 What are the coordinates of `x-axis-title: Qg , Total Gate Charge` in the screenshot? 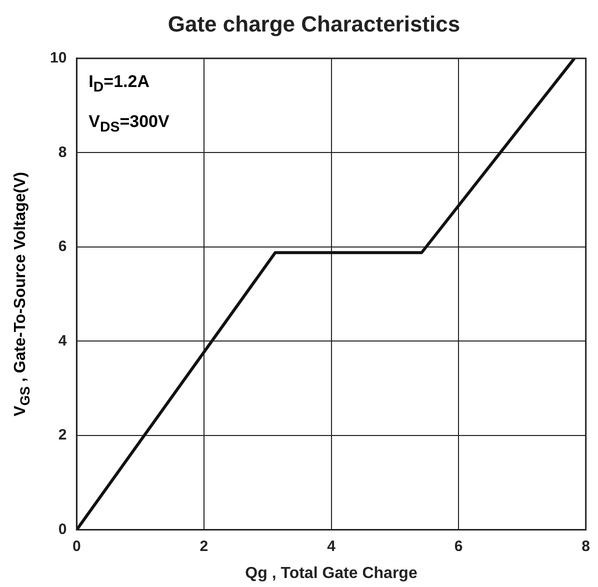 It's located at (331, 573).